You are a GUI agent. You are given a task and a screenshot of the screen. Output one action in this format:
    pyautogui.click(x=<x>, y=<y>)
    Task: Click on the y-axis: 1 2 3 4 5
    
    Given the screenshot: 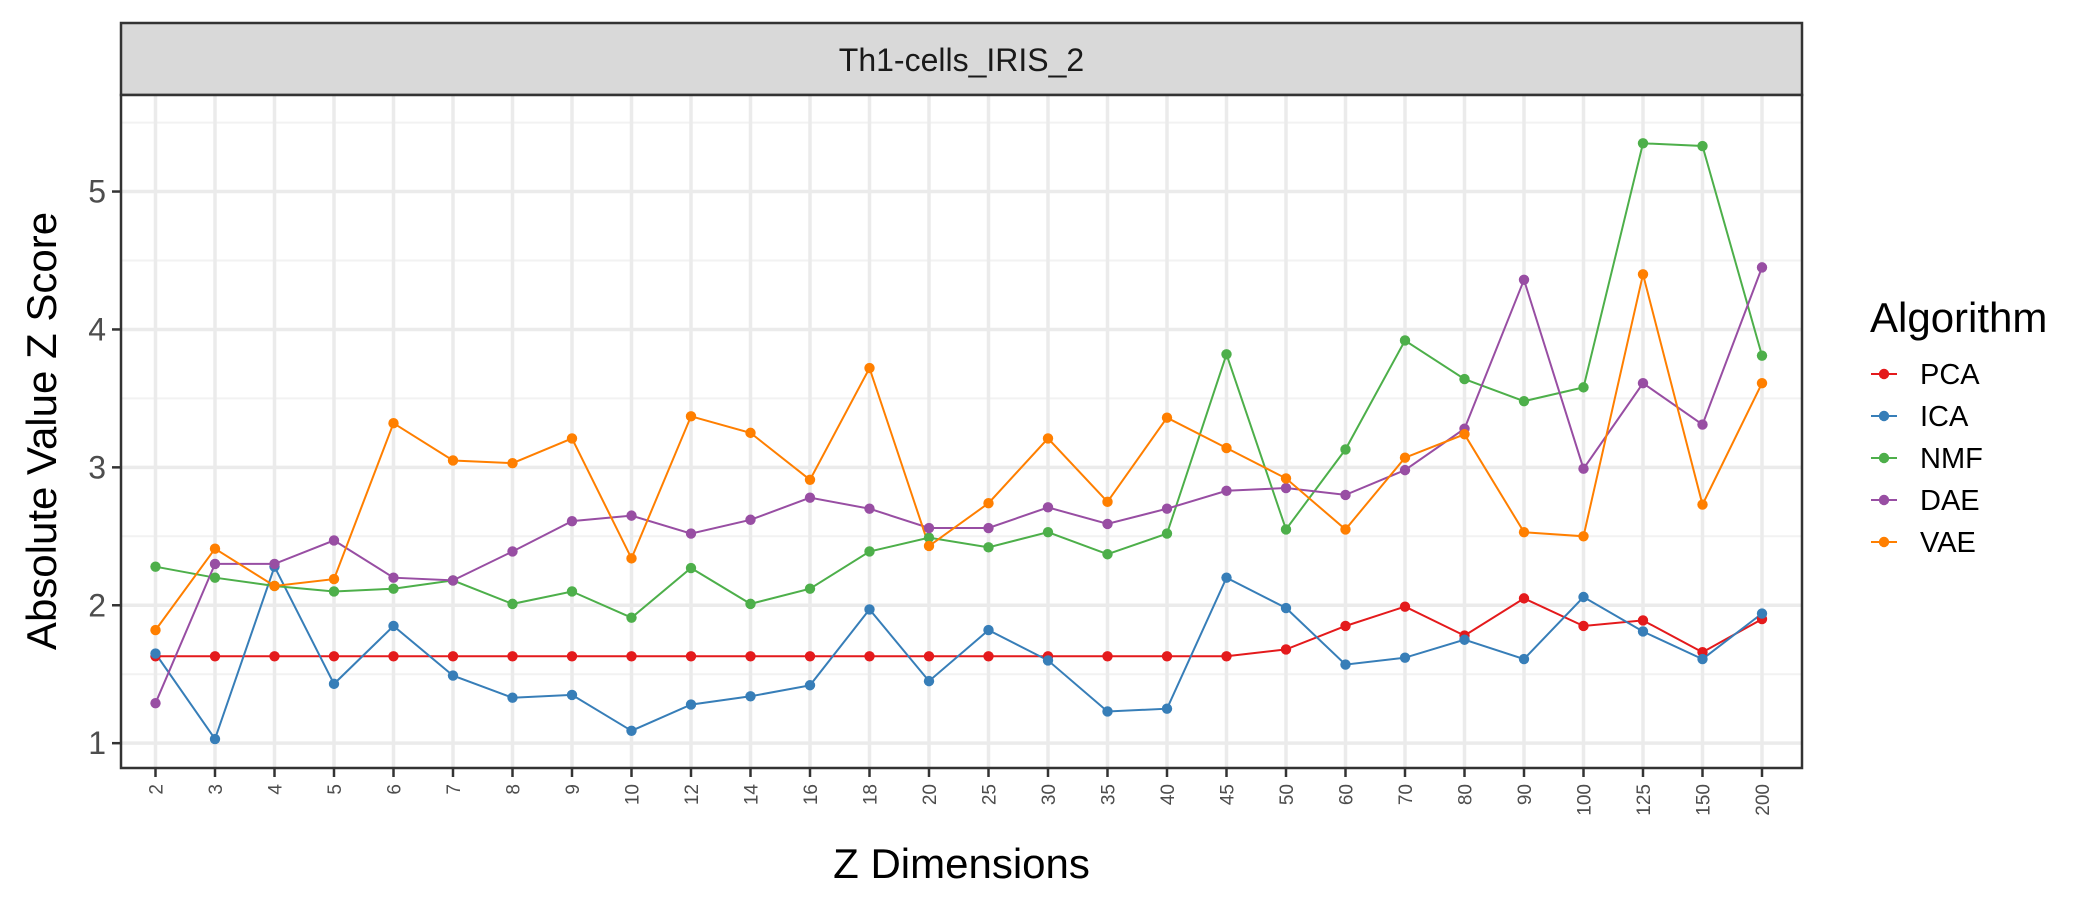 What is the action you would take?
    pyautogui.click(x=104, y=467)
    